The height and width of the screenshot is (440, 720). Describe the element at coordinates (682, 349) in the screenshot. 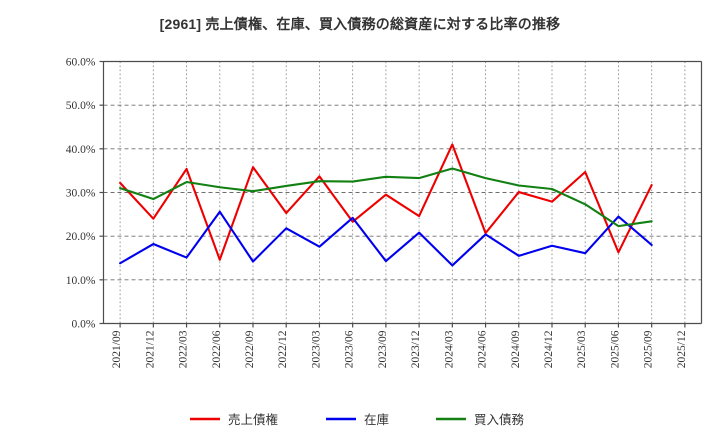

I see `x-axis-tick-label: 2025/12` at that location.